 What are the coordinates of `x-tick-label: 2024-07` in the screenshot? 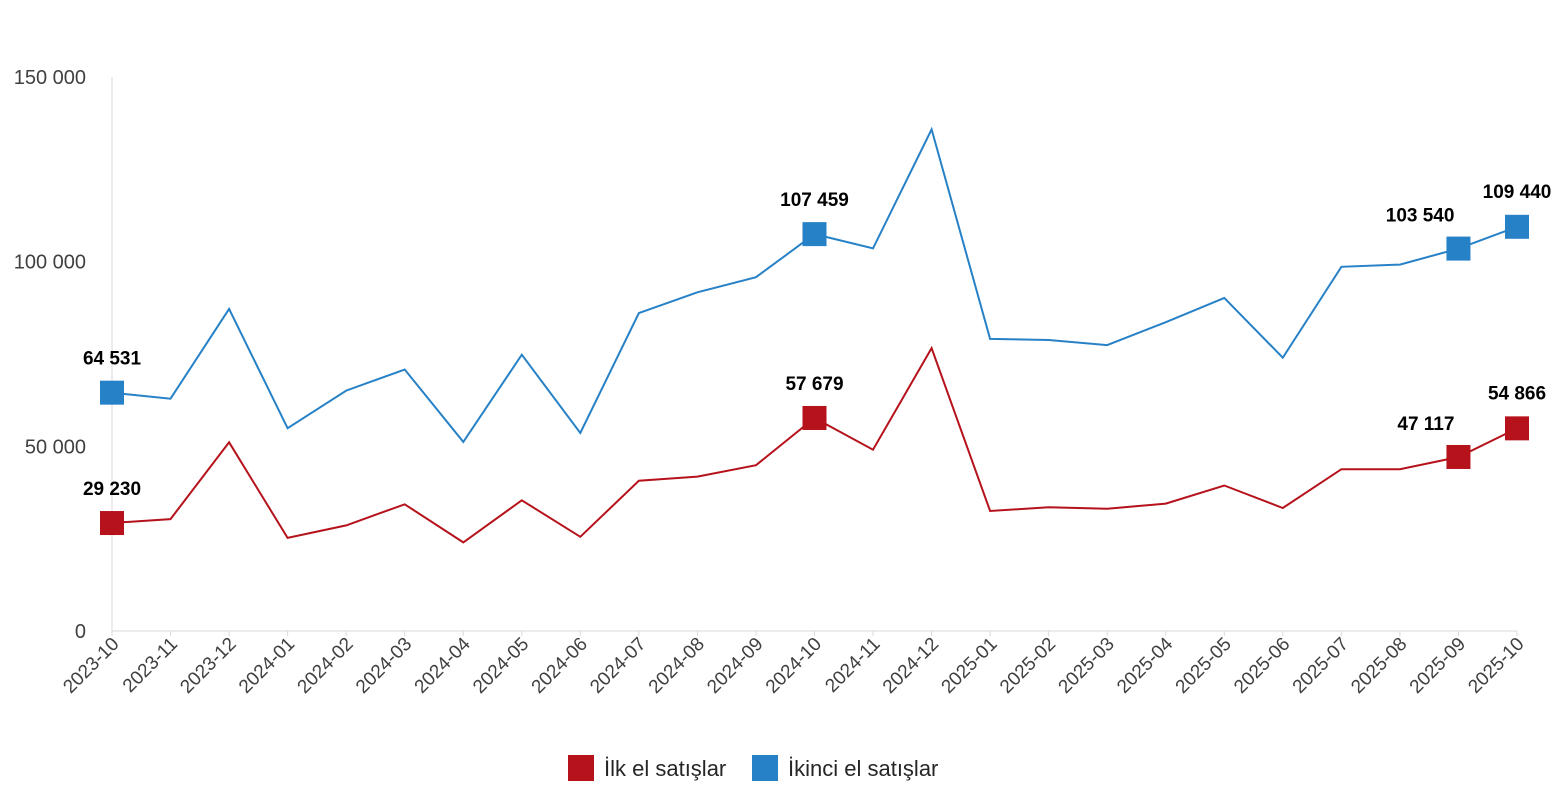 It's located at (618, 666).